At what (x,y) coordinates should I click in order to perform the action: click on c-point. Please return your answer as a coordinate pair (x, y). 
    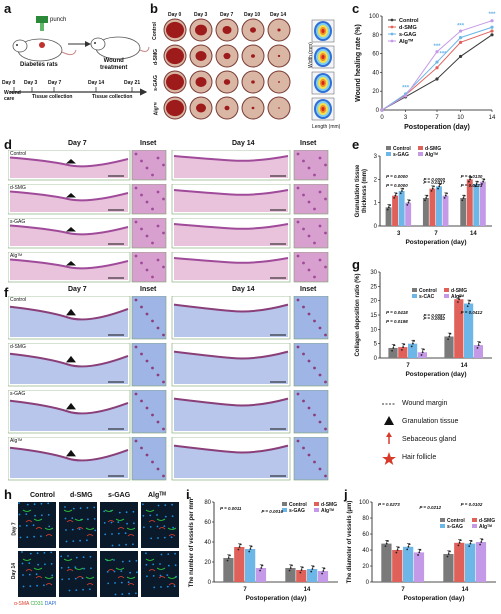
    Looking at the image, I should click on (492, 27).